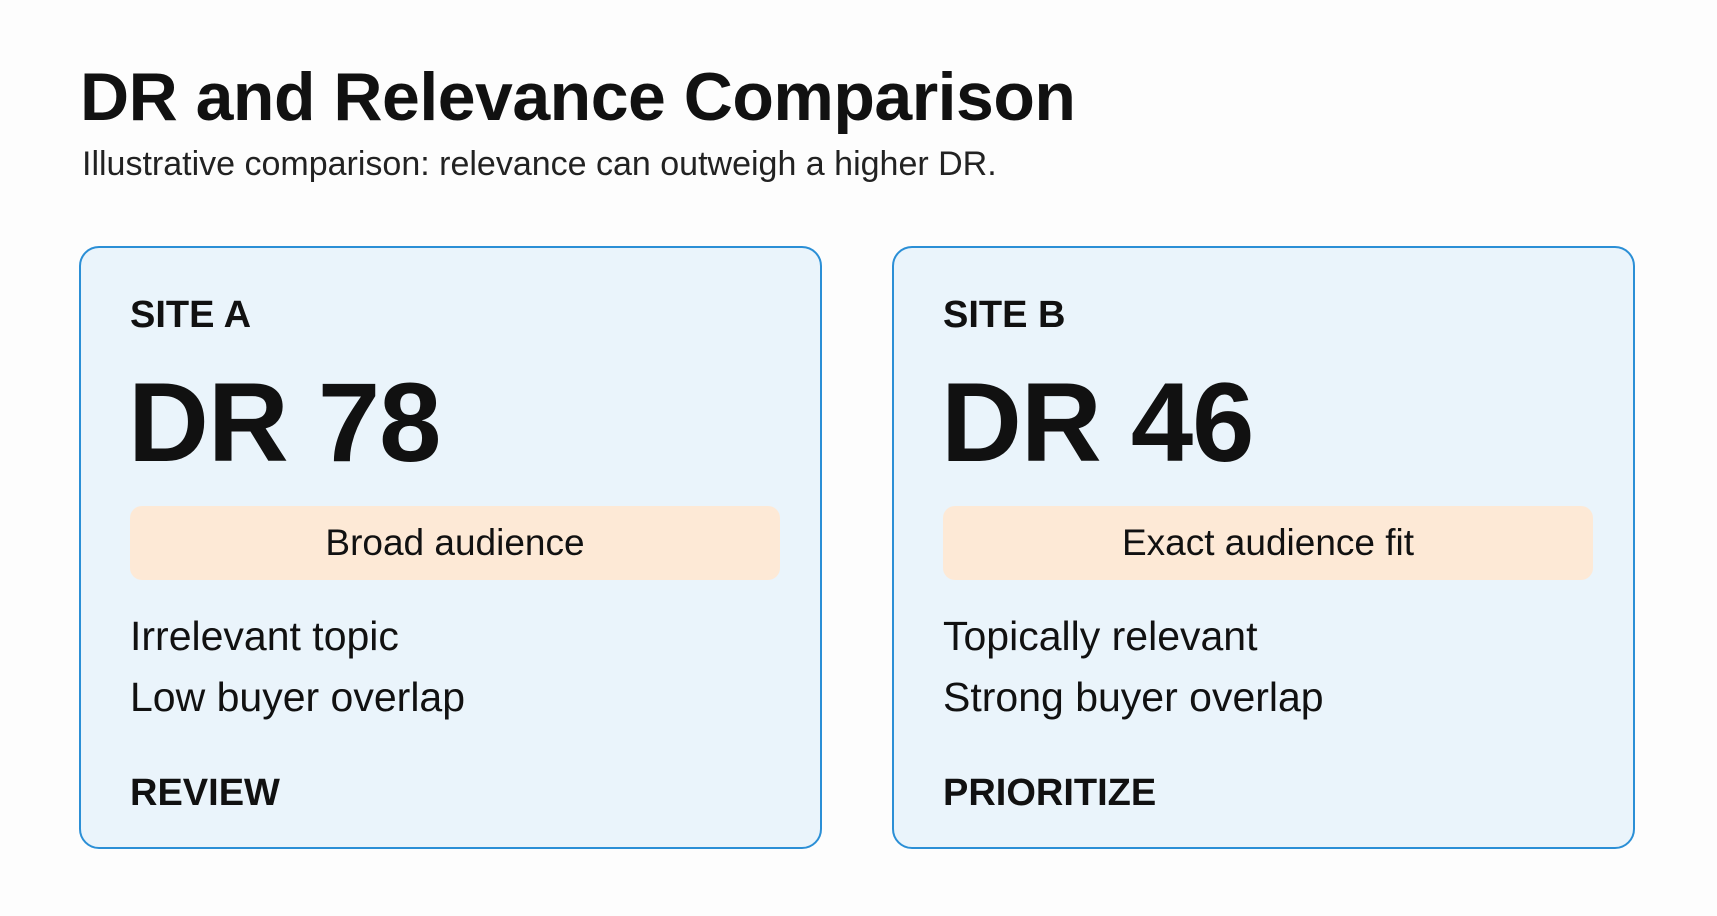 This screenshot has height=916, width=1717. Describe the element at coordinates (191, 315) in the screenshot. I see `site-label: SITE A` at that location.